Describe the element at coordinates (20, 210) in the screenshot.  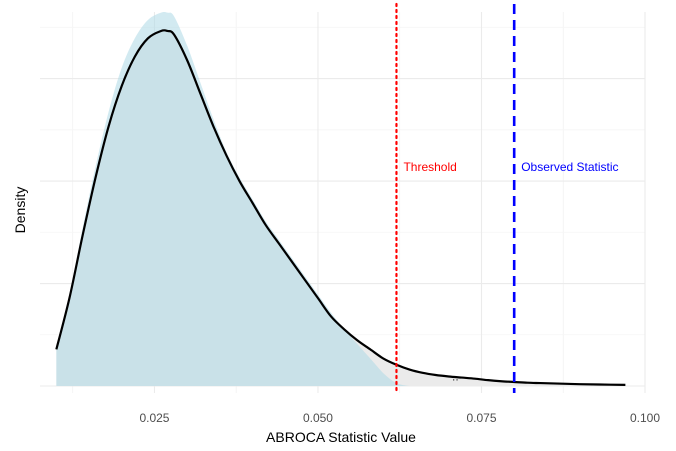
I see `y-axis-title: Density` at that location.